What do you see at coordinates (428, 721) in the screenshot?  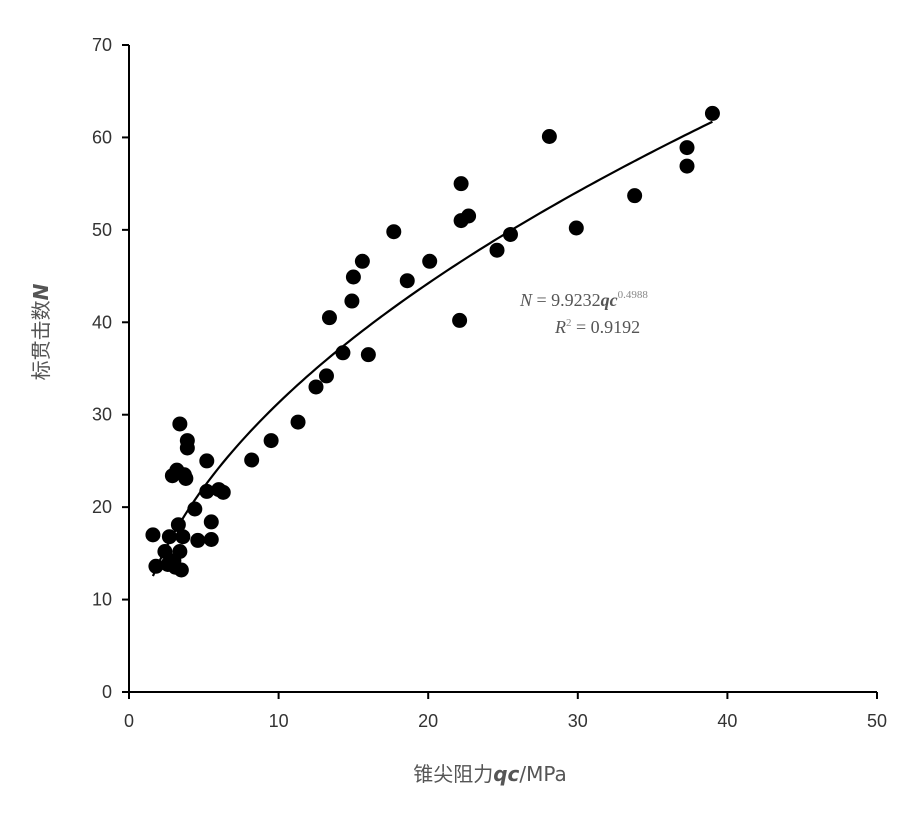 I see `x-tick-label: 20` at bounding box center [428, 721].